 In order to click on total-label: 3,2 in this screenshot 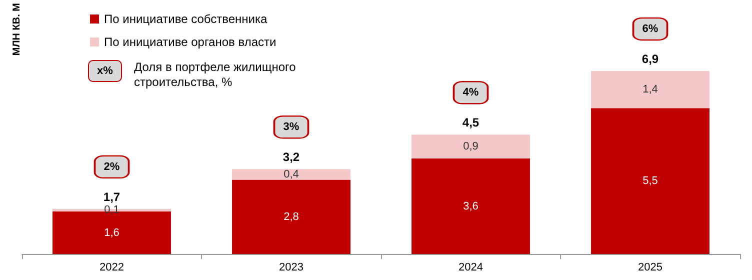, I will do `click(291, 157)`.